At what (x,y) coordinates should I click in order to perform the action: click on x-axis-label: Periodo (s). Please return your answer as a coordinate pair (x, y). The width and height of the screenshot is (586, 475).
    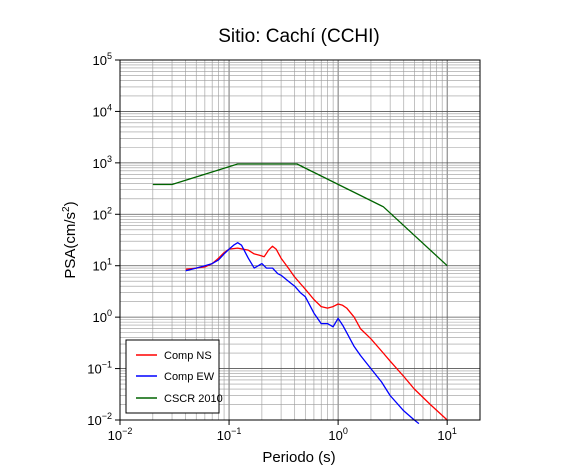
    Looking at the image, I should click on (298, 457).